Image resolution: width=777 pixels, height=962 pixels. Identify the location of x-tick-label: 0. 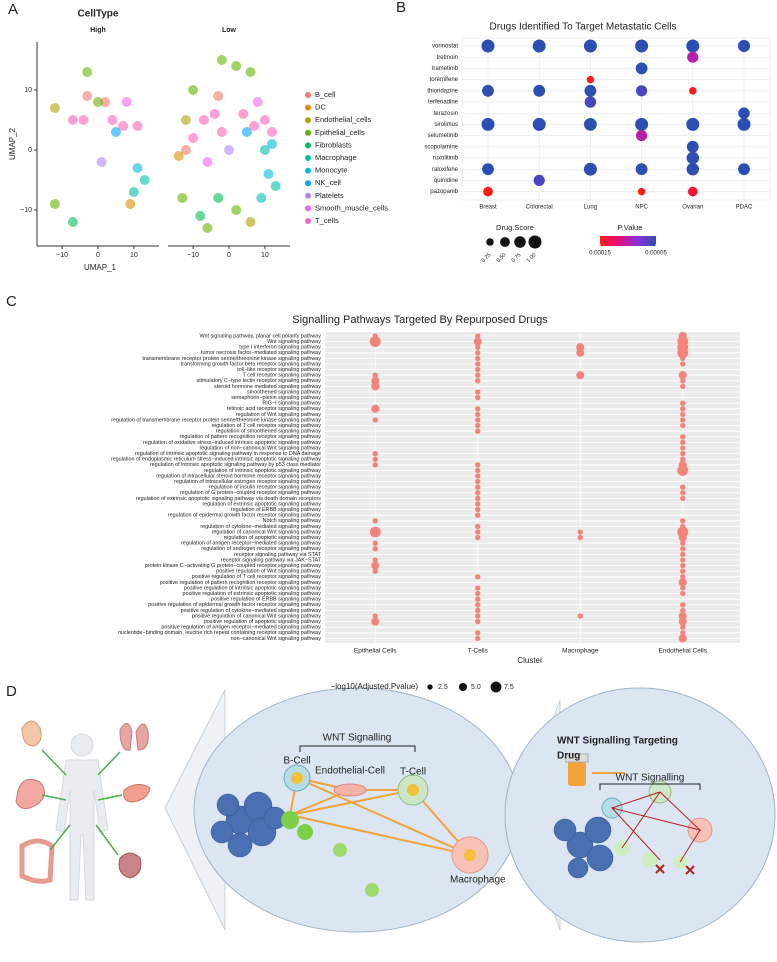
(98, 255).